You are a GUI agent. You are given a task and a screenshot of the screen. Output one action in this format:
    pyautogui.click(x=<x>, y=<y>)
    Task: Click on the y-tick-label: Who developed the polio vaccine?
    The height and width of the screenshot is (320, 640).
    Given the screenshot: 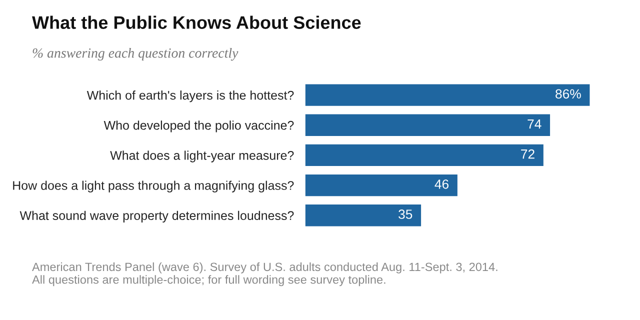 What is the action you would take?
    pyautogui.click(x=199, y=126)
    